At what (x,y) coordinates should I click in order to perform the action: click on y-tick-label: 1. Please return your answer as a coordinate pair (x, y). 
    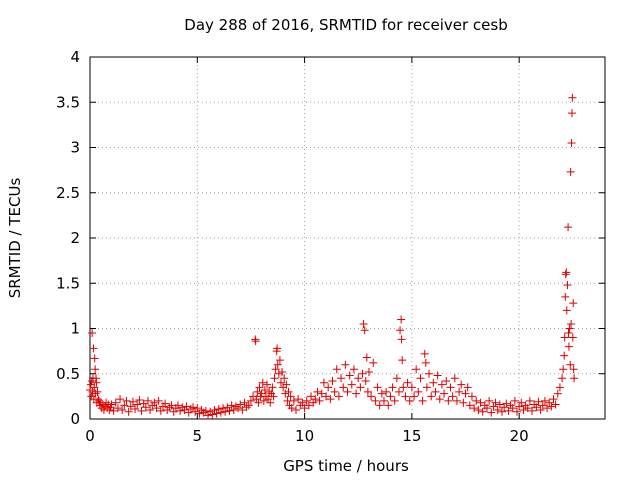
    Looking at the image, I should click on (75, 329).